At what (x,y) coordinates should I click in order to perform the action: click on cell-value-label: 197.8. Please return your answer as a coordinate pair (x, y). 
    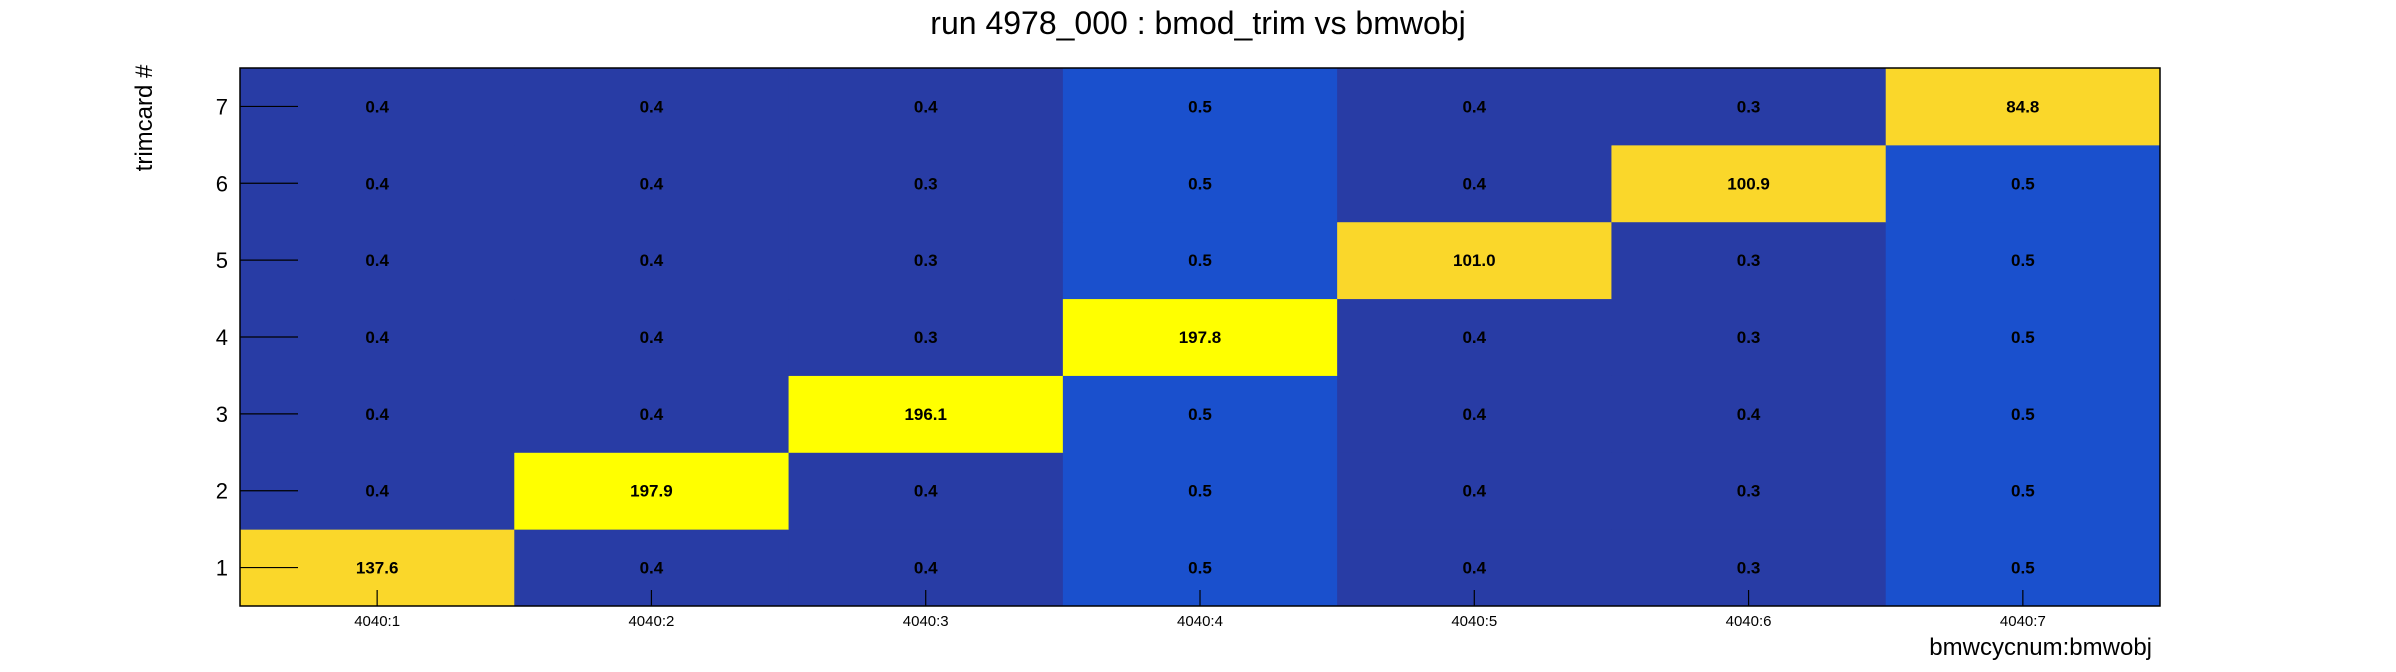
    Looking at the image, I should click on (1200, 337).